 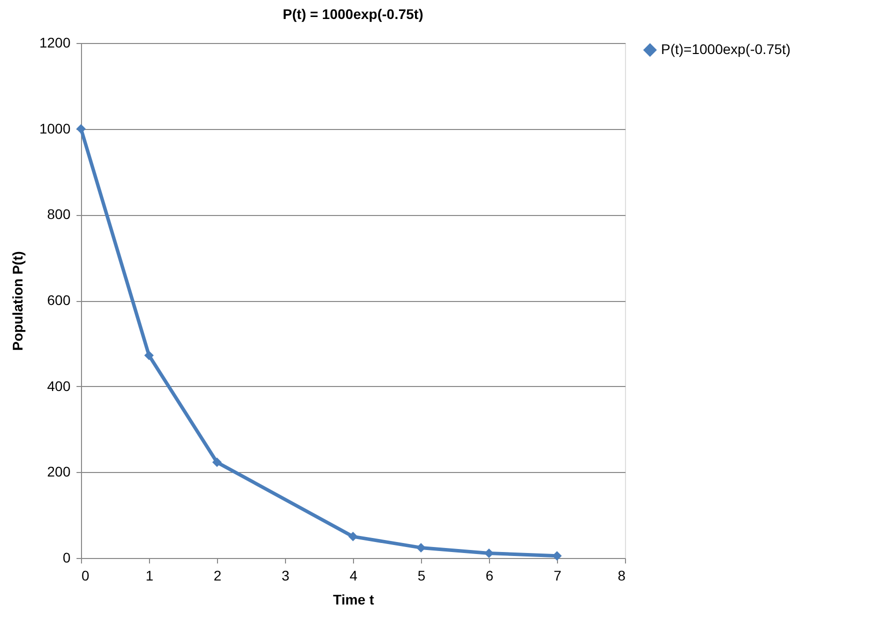 I want to click on y-axis-title: Population P(t), so click(x=17, y=301).